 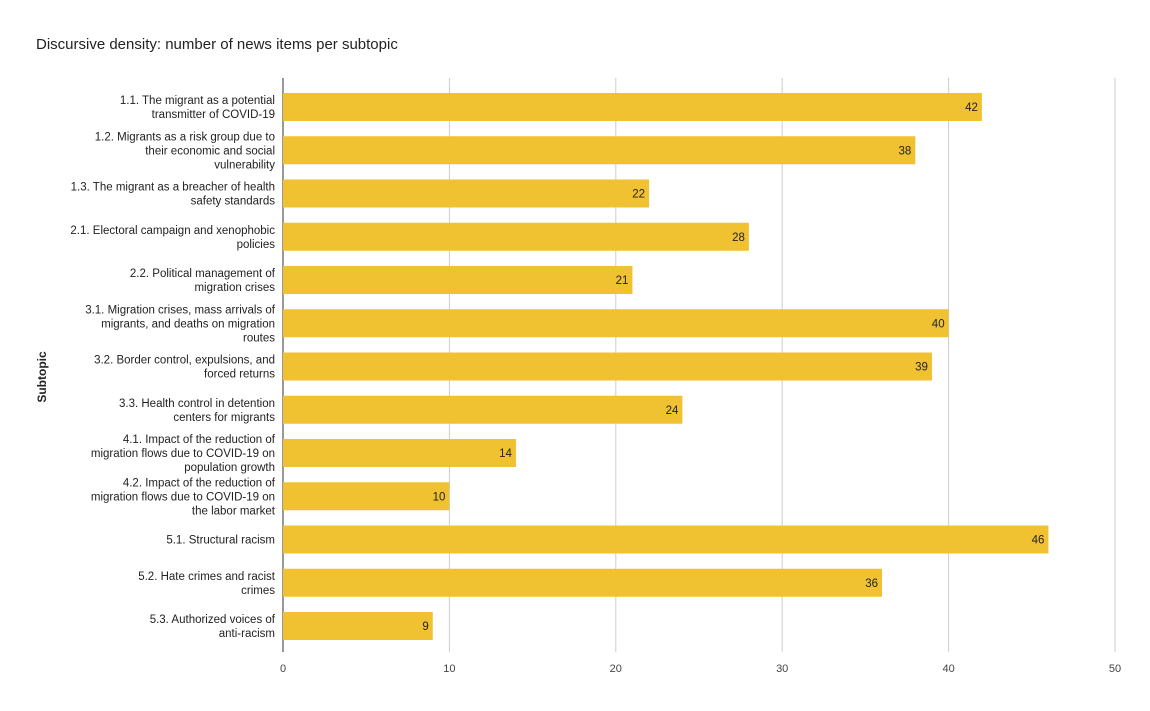 What do you see at coordinates (871, 584) in the screenshot?
I see `data-label: 36` at bounding box center [871, 584].